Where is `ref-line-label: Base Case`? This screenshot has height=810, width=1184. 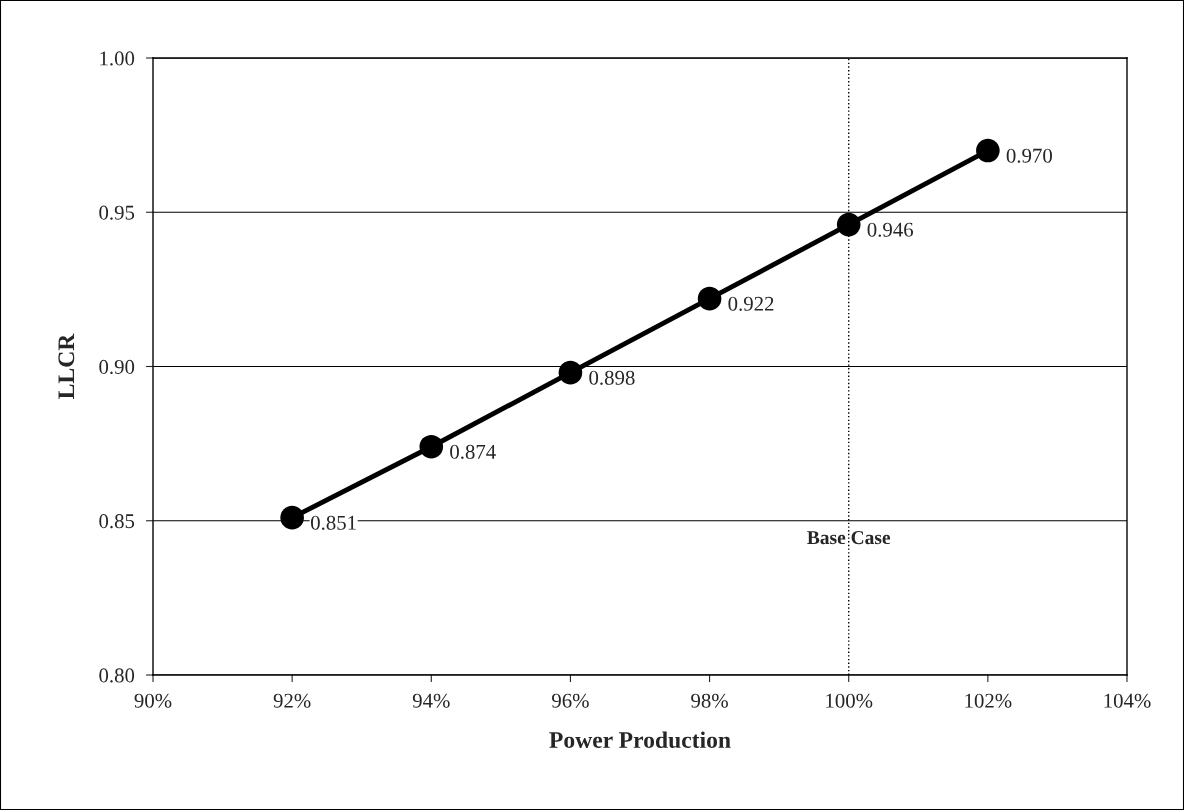
ref-line-label: Base Case is located at coordinates (849, 538).